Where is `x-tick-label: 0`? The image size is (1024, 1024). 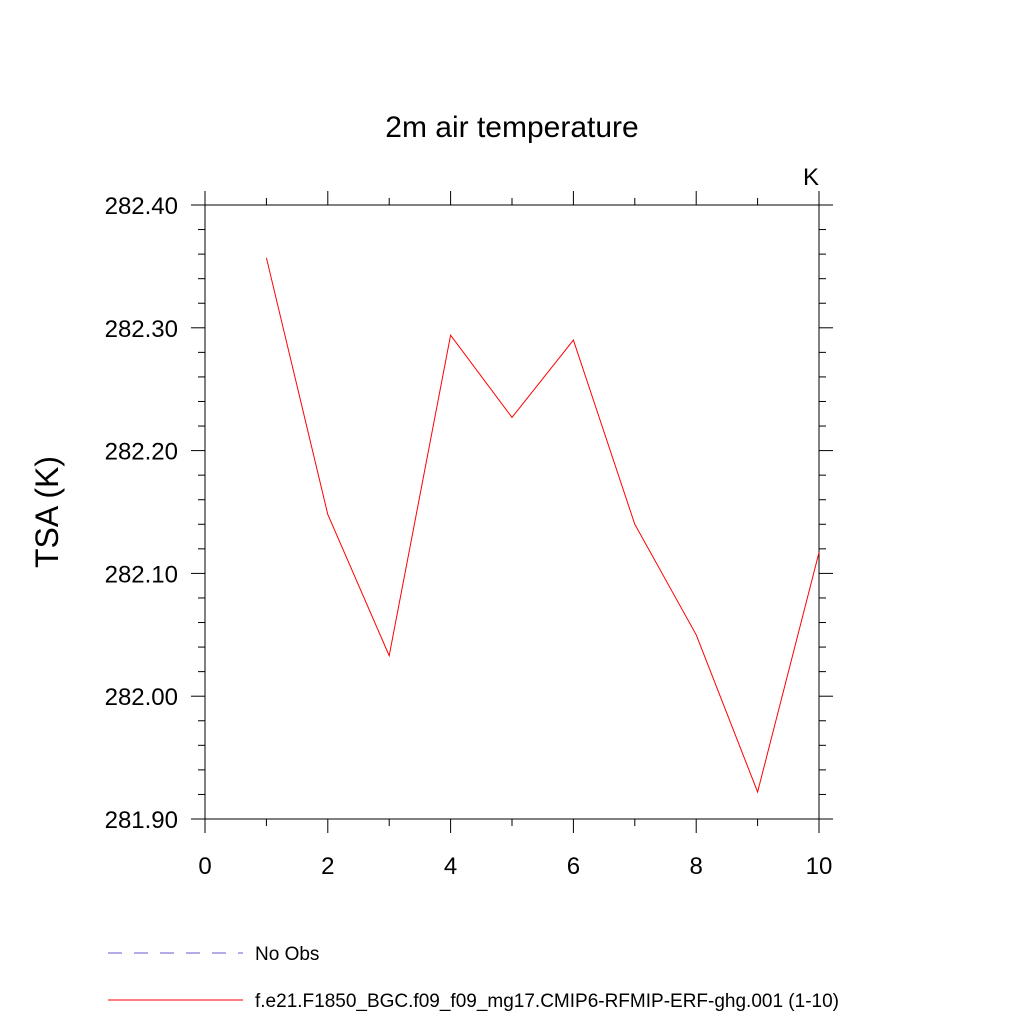 x-tick-label: 0 is located at coordinates (204, 866).